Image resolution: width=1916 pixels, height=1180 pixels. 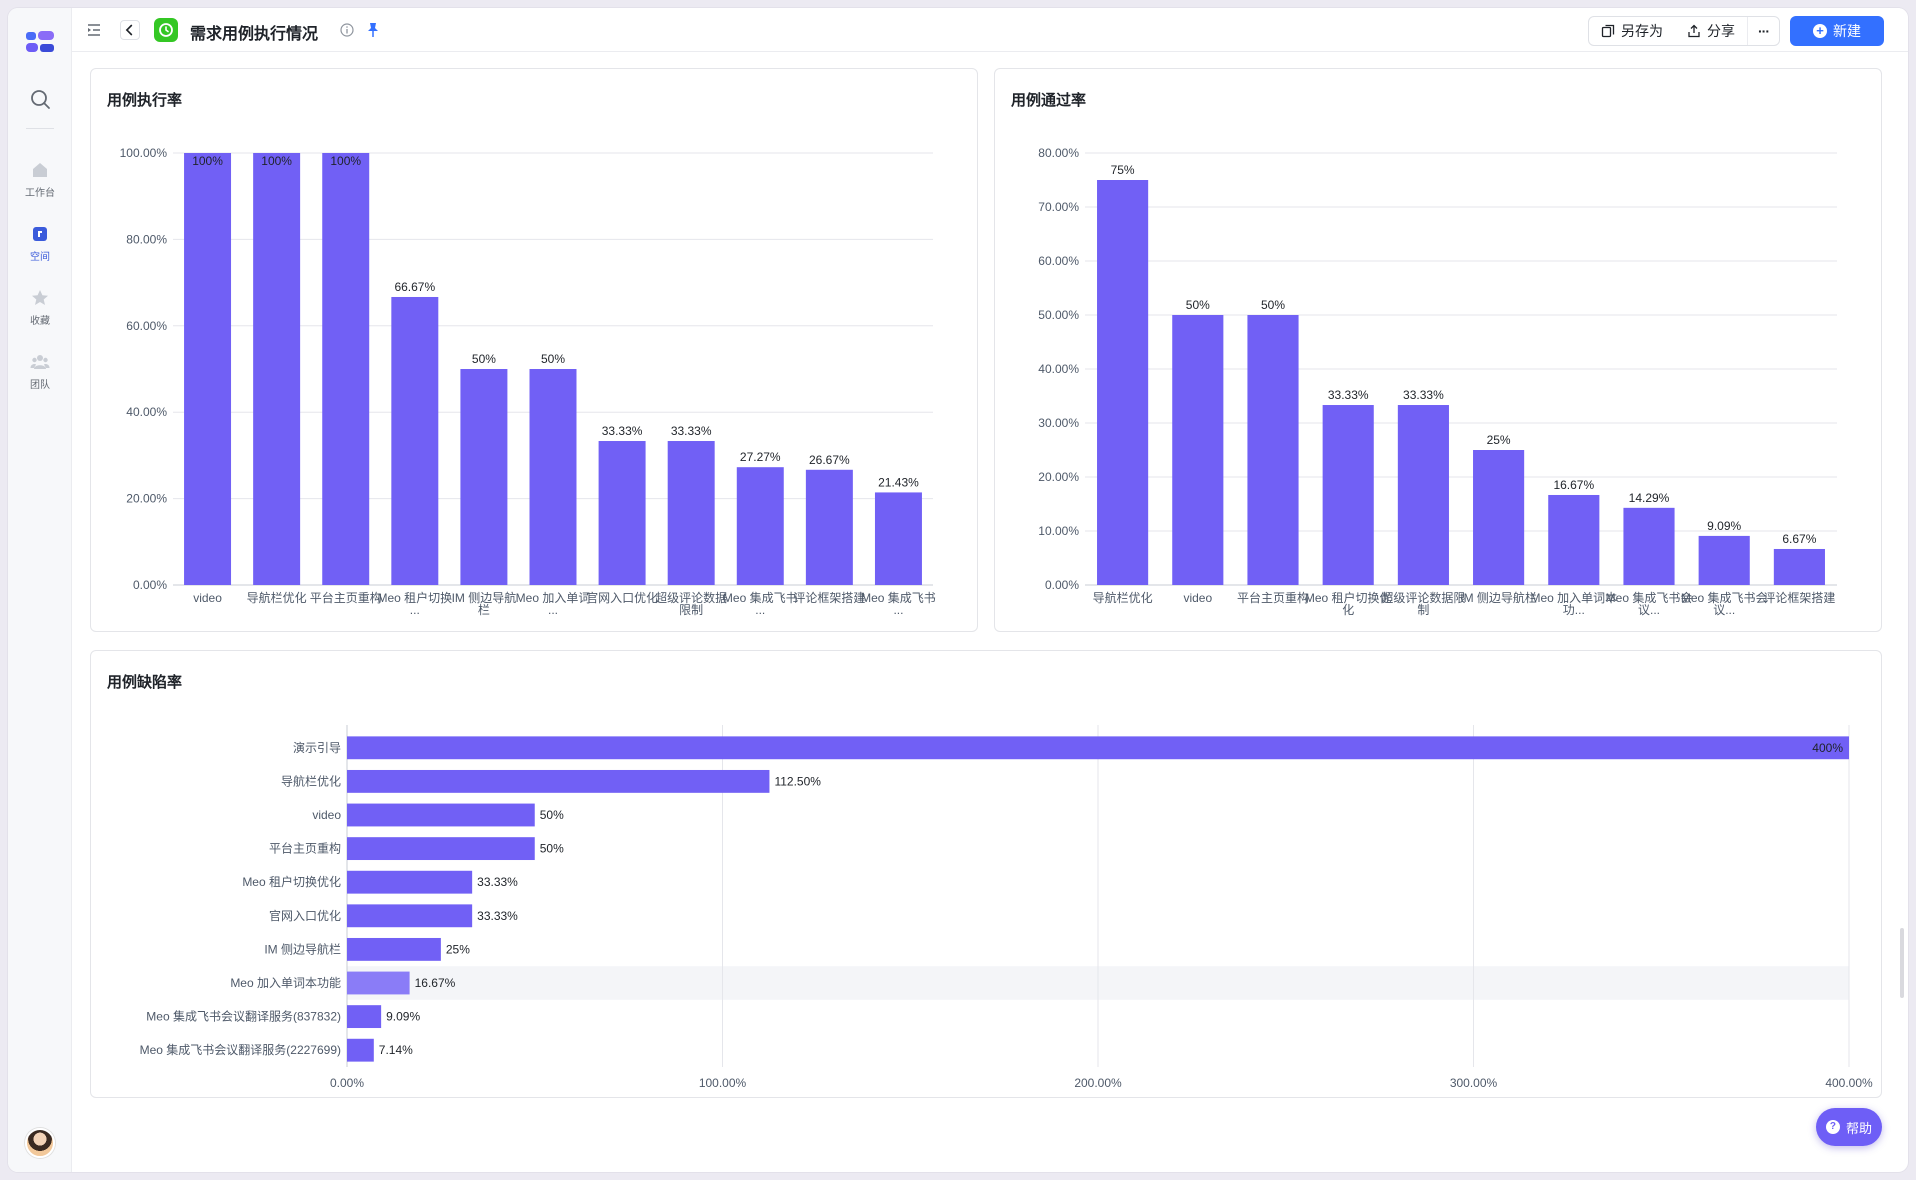 What do you see at coordinates (1649, 498) in the screenshot?
I see `bar-value-label: 14.29%` at bounding box center [1649, 498].